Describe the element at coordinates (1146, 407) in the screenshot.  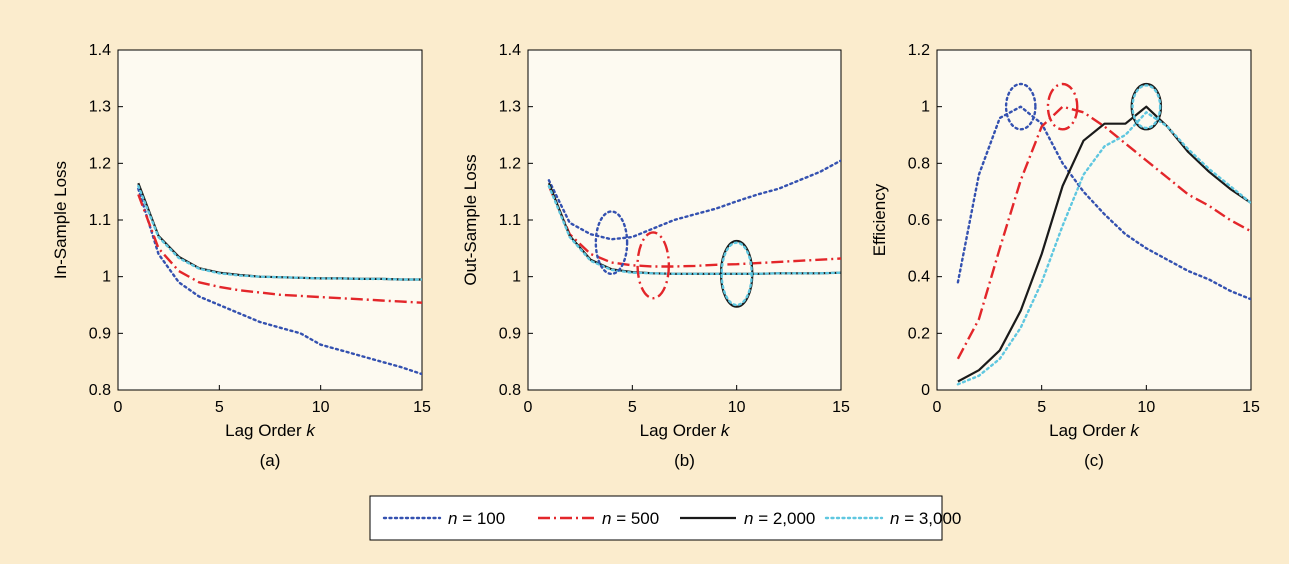
I see `panel-c-xtick-label-2: 10` at that location.